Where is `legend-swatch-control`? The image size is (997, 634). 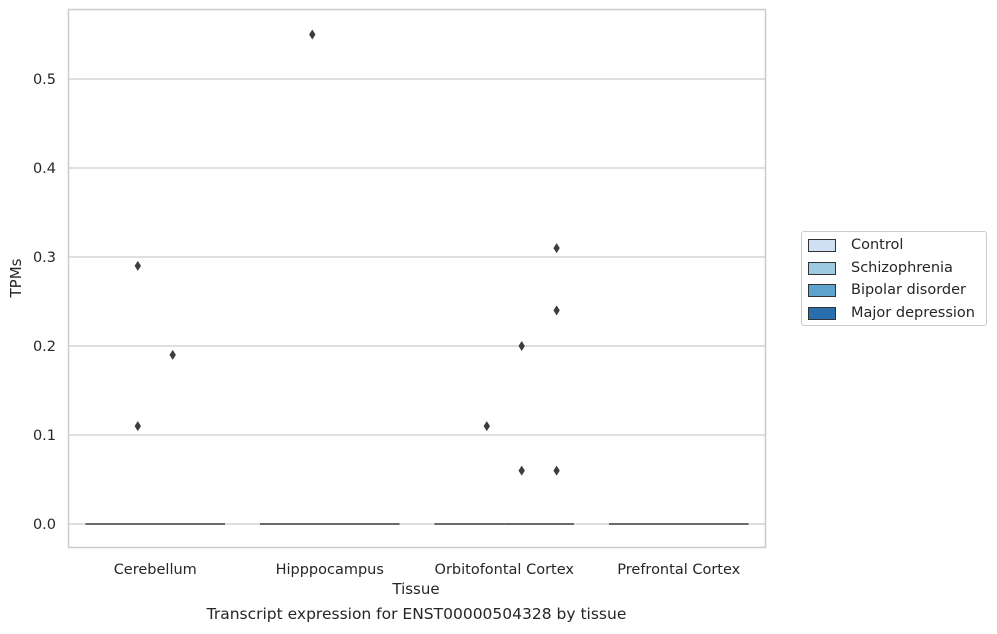 legend-swatch-control is located at coordinates (822, 245).